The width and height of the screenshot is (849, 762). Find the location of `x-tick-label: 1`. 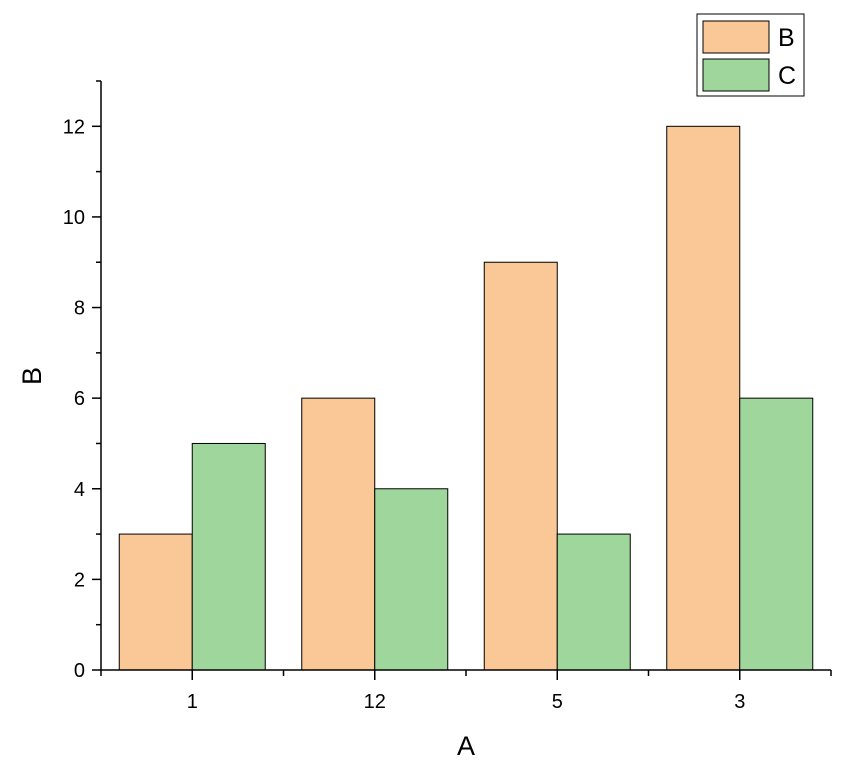

x-tick-label: 1 is located at coordinates (192, 702).